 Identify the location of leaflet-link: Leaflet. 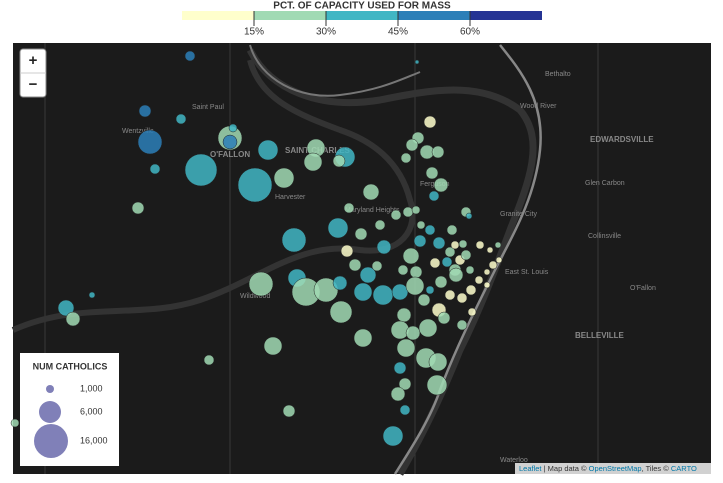
(530, 468).